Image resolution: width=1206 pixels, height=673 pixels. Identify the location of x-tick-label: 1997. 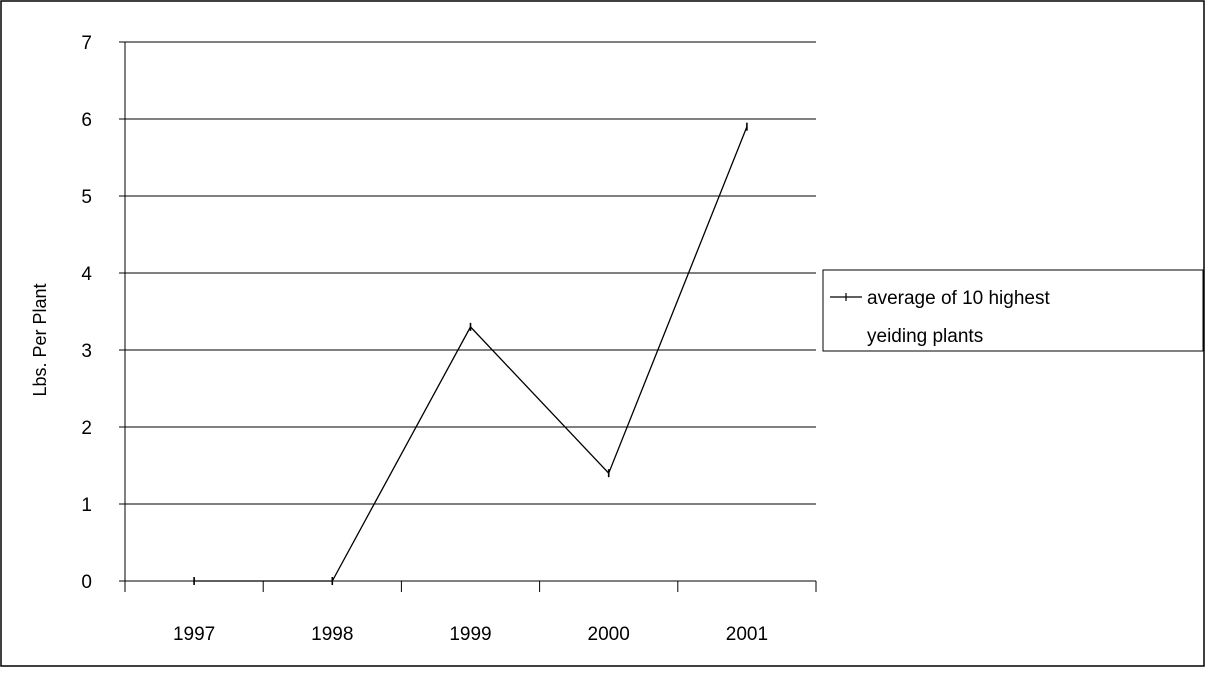
(194, 634).